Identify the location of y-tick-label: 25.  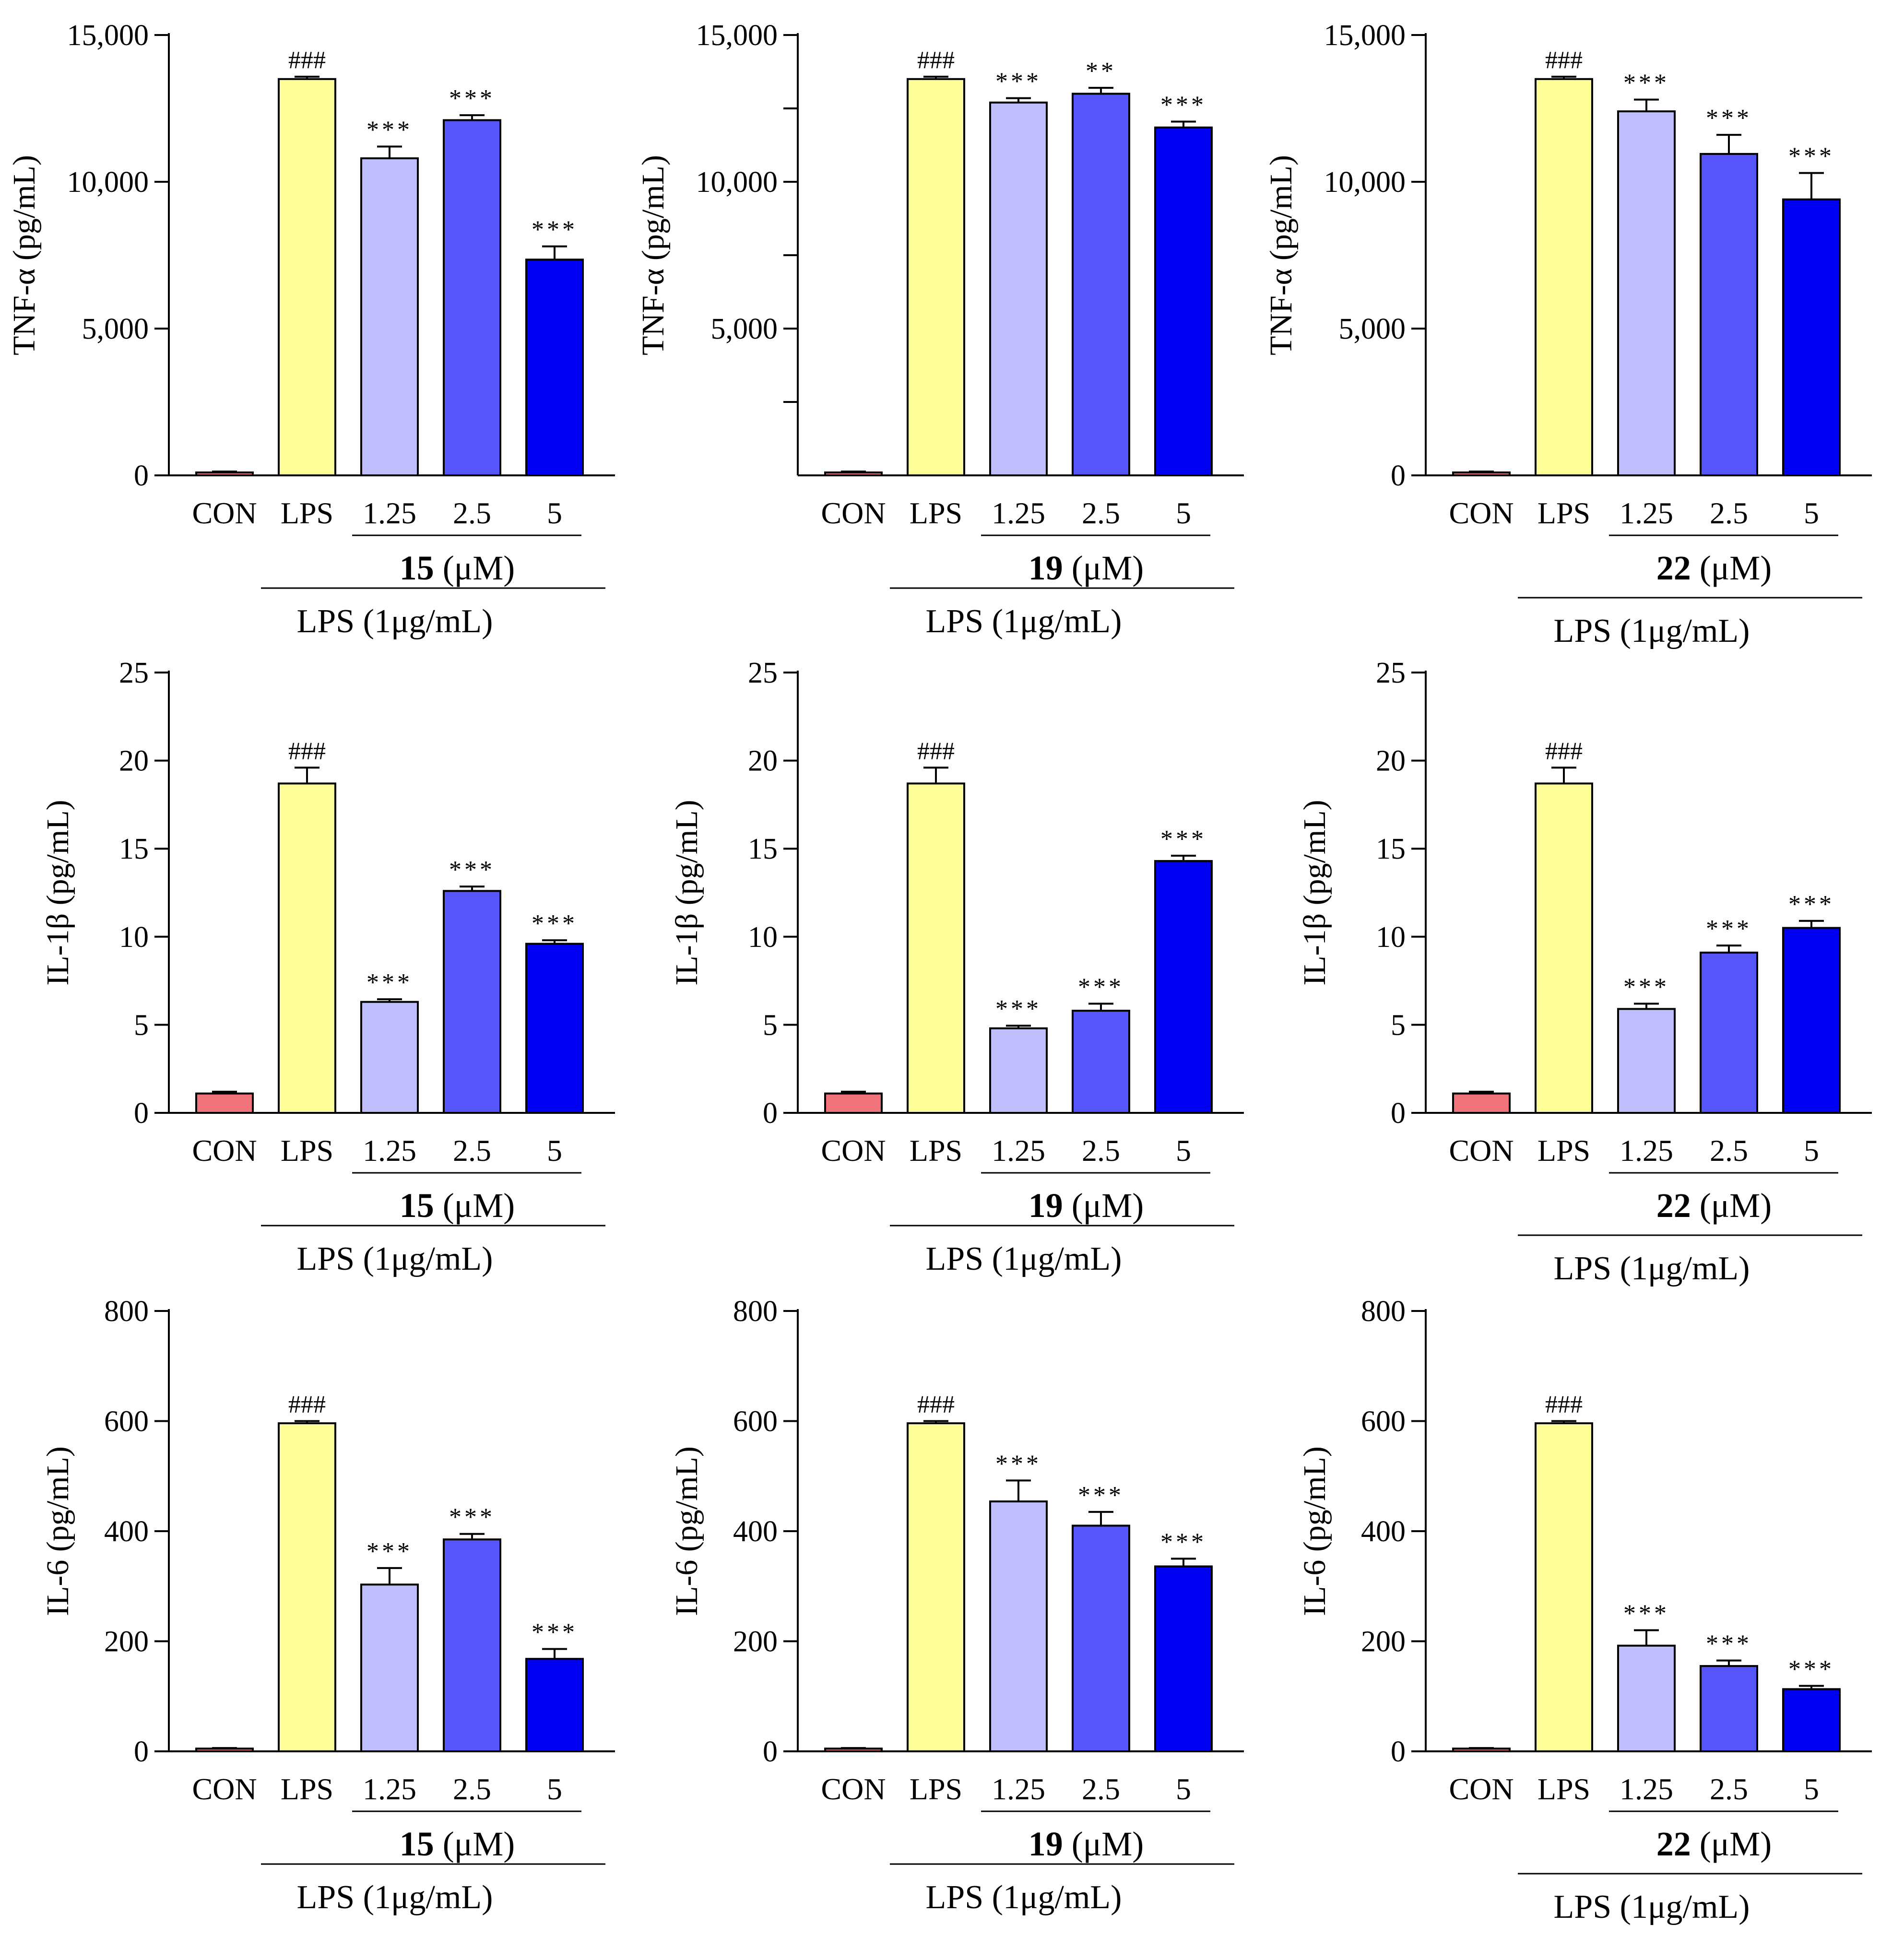
(1391, 673).